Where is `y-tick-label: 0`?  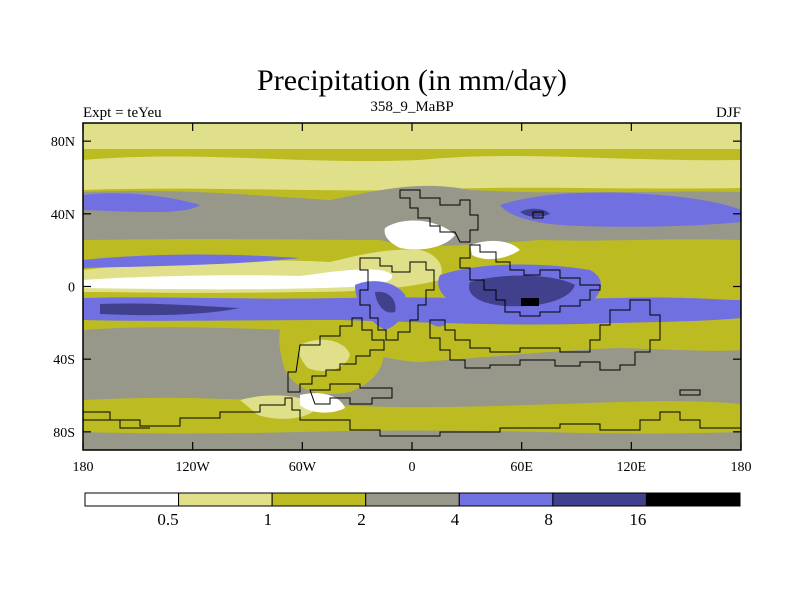 y-tick-label: 0 is located at coordinates (71, 288).